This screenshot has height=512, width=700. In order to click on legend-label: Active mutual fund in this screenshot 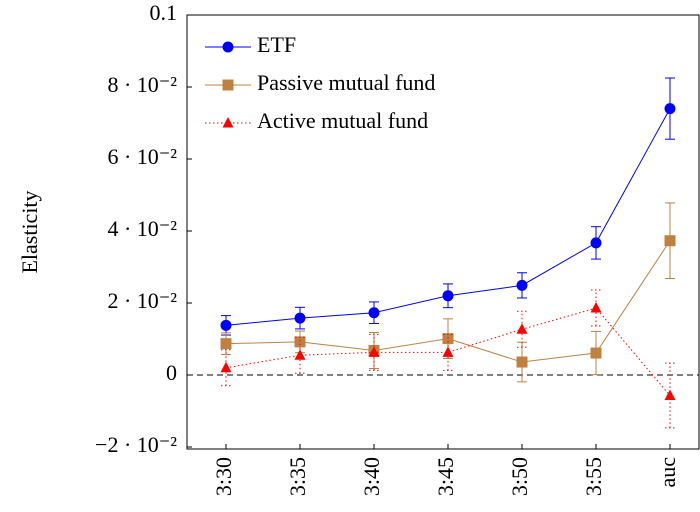, I will do `click(342, 120)`.